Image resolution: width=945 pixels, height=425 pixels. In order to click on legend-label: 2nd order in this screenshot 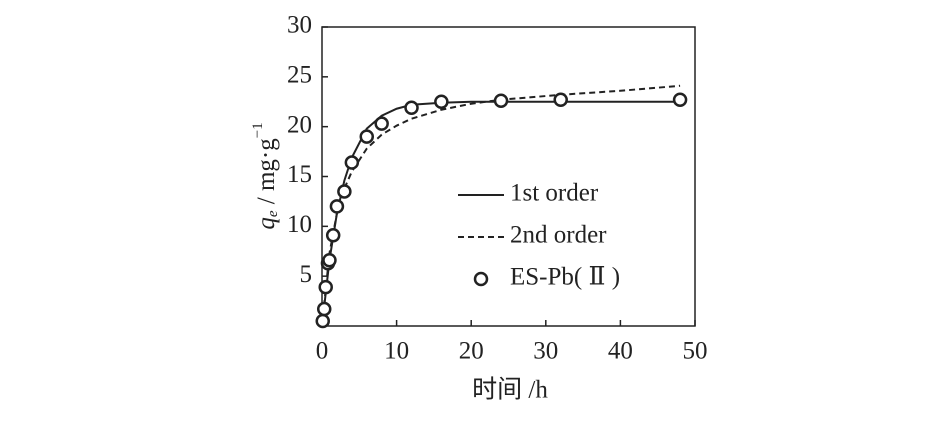, I will do `click(558, 235)`.